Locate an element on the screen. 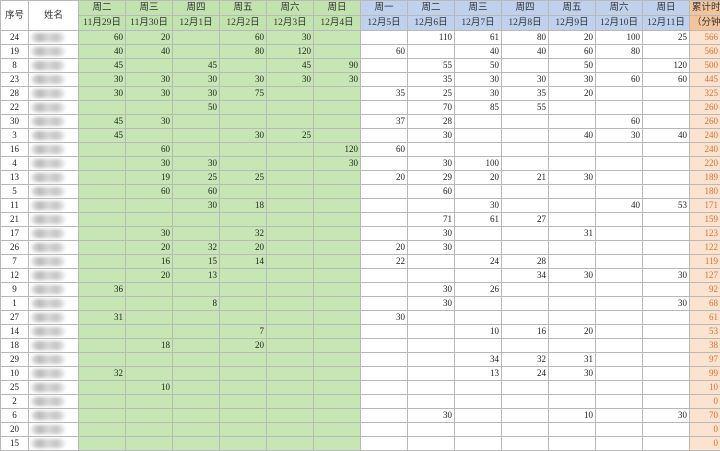 Image resolution: width=720 pixels, height=451 pixels. minutes-cell: 40 is located at coordinates (572, 136).